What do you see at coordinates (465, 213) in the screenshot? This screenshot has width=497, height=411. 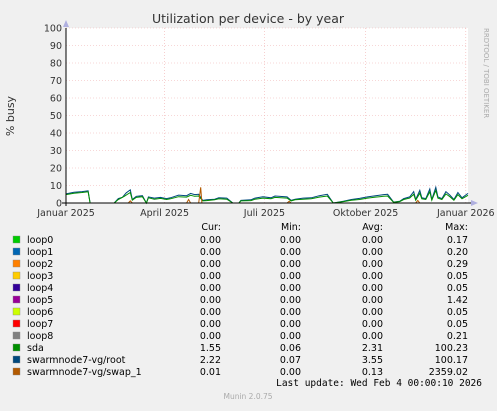 I see `x-tick-label: Januar 2026` at bounding box center [465, 213].